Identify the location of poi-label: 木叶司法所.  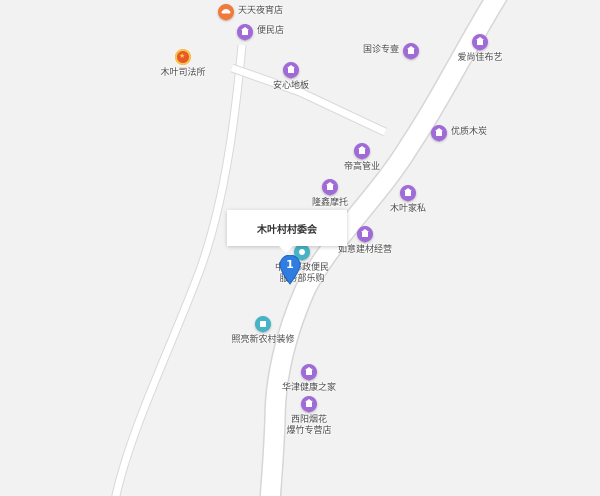
(183, 73).